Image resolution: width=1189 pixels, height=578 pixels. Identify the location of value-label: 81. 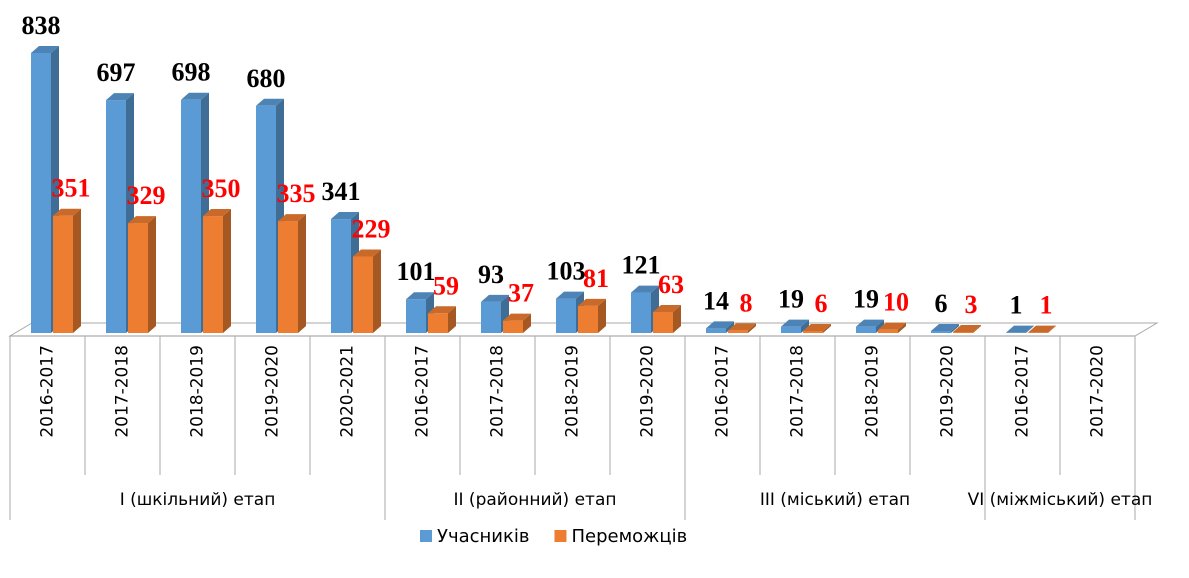
(596, 278).